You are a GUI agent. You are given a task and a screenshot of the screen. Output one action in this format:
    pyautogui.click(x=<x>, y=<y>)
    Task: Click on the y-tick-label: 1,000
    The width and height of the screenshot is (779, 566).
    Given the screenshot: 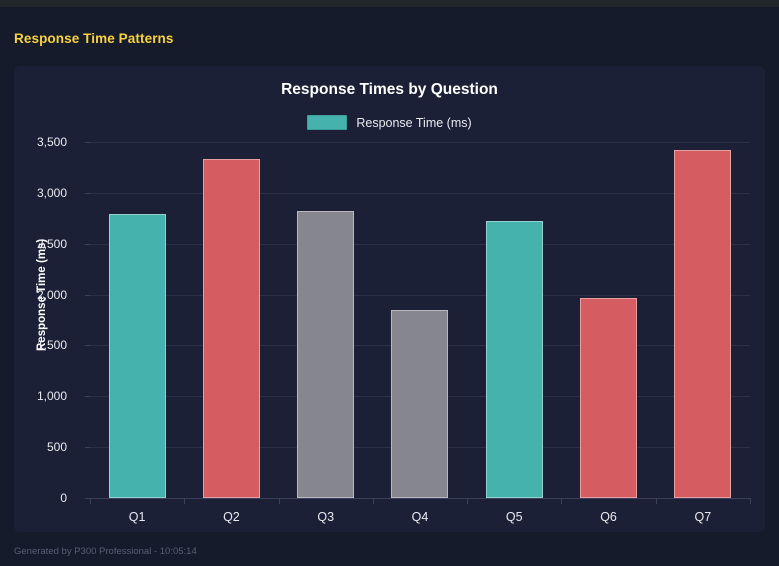 What is the action you would take?
    pyautogui.click(x=51, y=396)
    